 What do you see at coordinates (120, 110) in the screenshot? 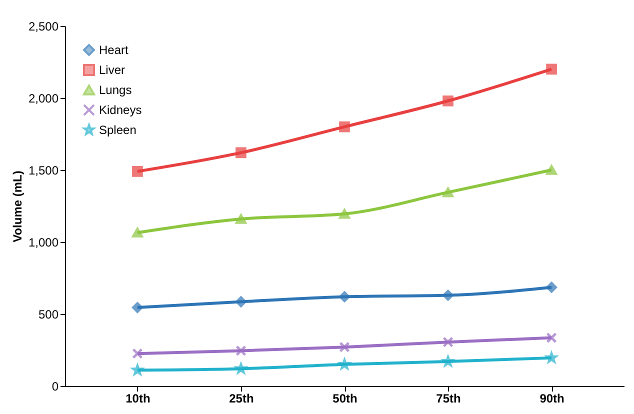
I see `legend-label: Kidneys` at bounding box center [120, 110].